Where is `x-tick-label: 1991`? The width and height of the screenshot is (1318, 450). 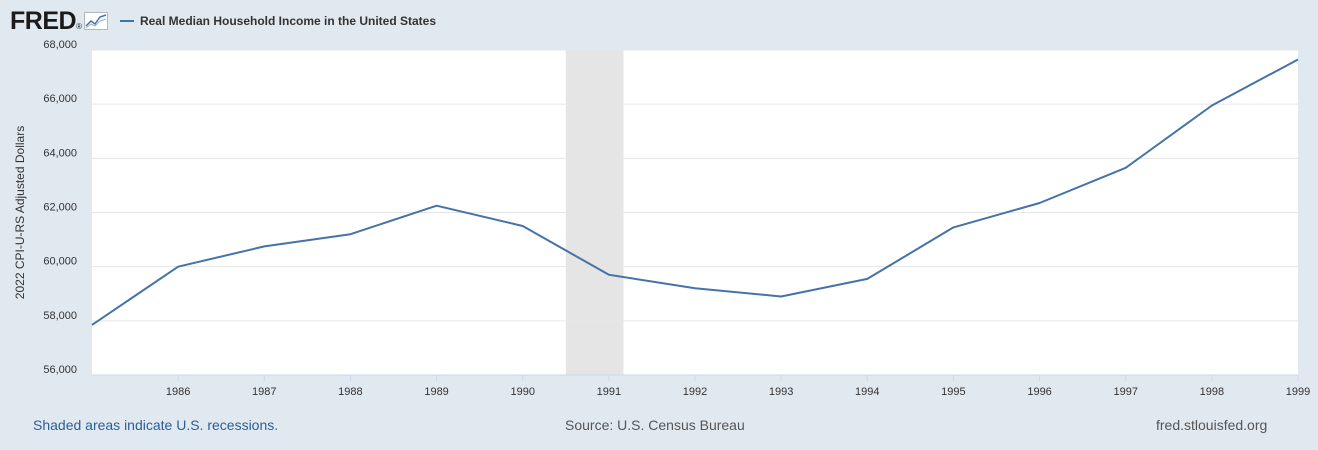 x-tick-label: 1991 is located at coordinates (609, 392).